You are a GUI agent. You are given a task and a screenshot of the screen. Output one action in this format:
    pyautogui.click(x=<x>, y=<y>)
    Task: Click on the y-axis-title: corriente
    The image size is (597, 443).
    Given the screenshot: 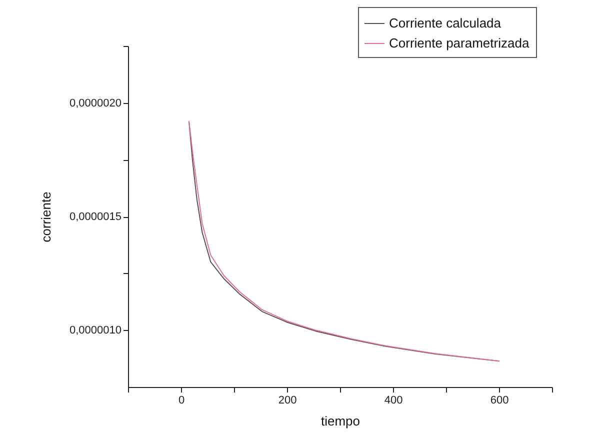 What is the action you would take?
    pyautogui.click(x=46, y=217)
    